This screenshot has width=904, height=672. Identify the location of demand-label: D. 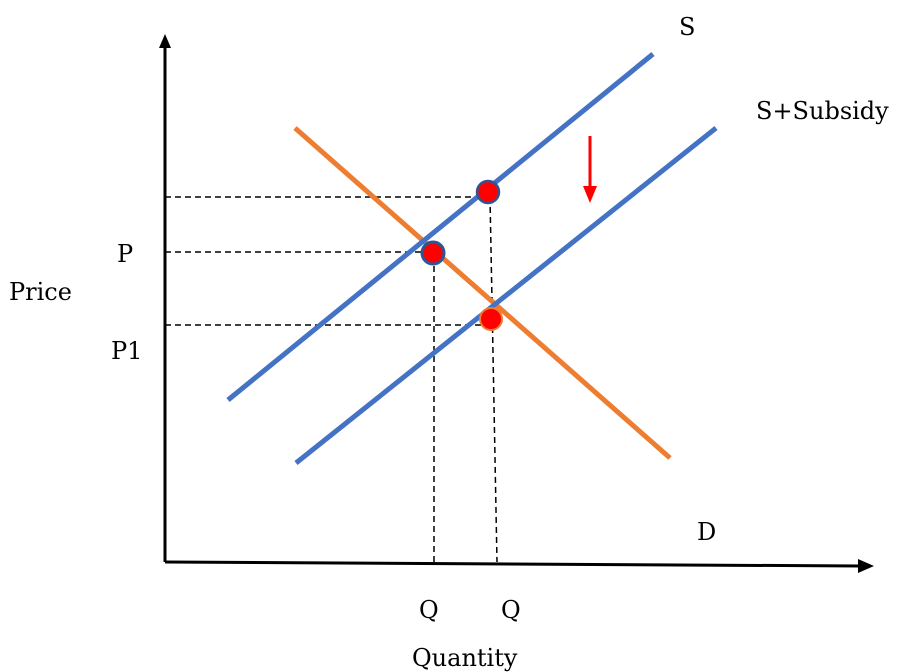
(706, 532).